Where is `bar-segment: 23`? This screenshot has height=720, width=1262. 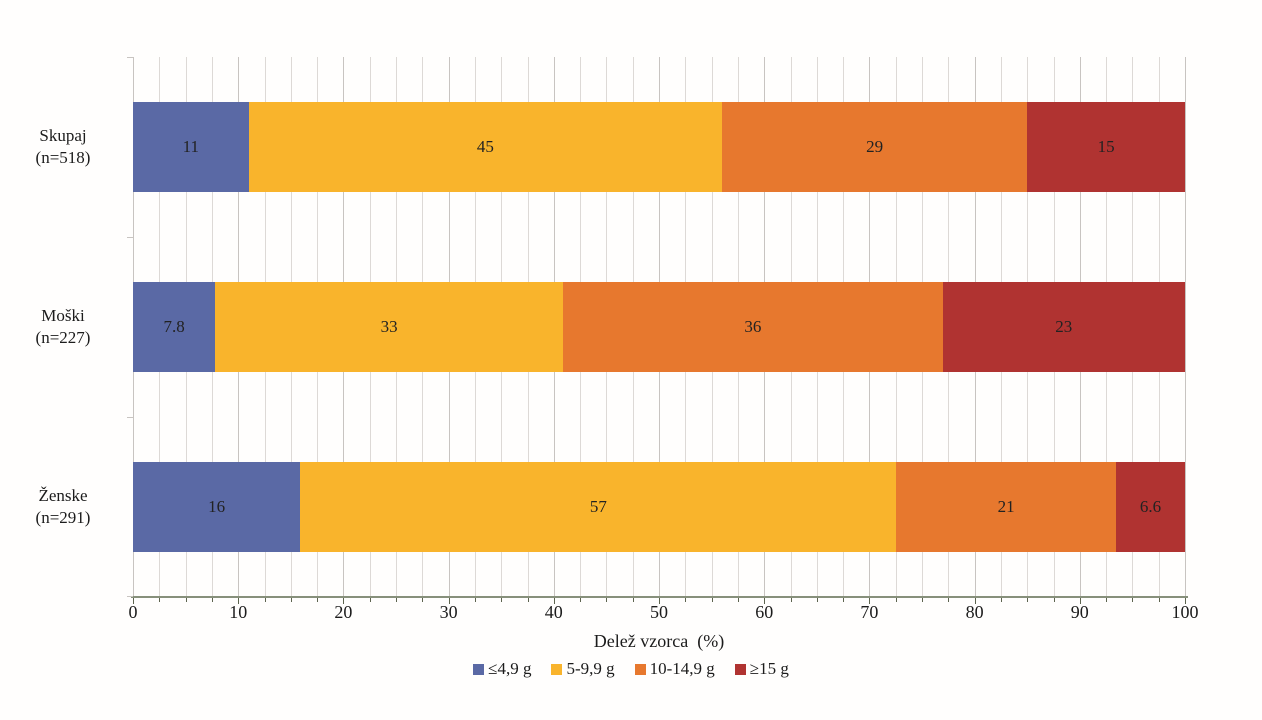 bar-segment: 23 is located at coordinates (1063, 327).